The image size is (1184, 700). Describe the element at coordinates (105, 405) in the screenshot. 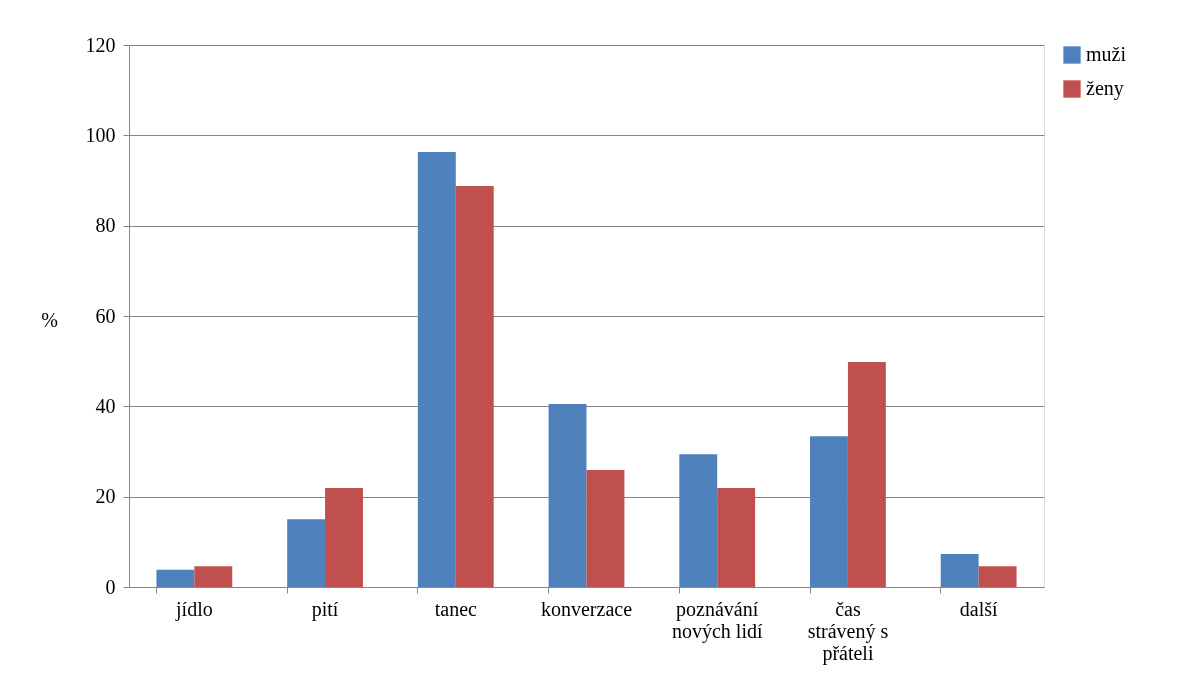

I see `y-tick-label: 40` at that location.